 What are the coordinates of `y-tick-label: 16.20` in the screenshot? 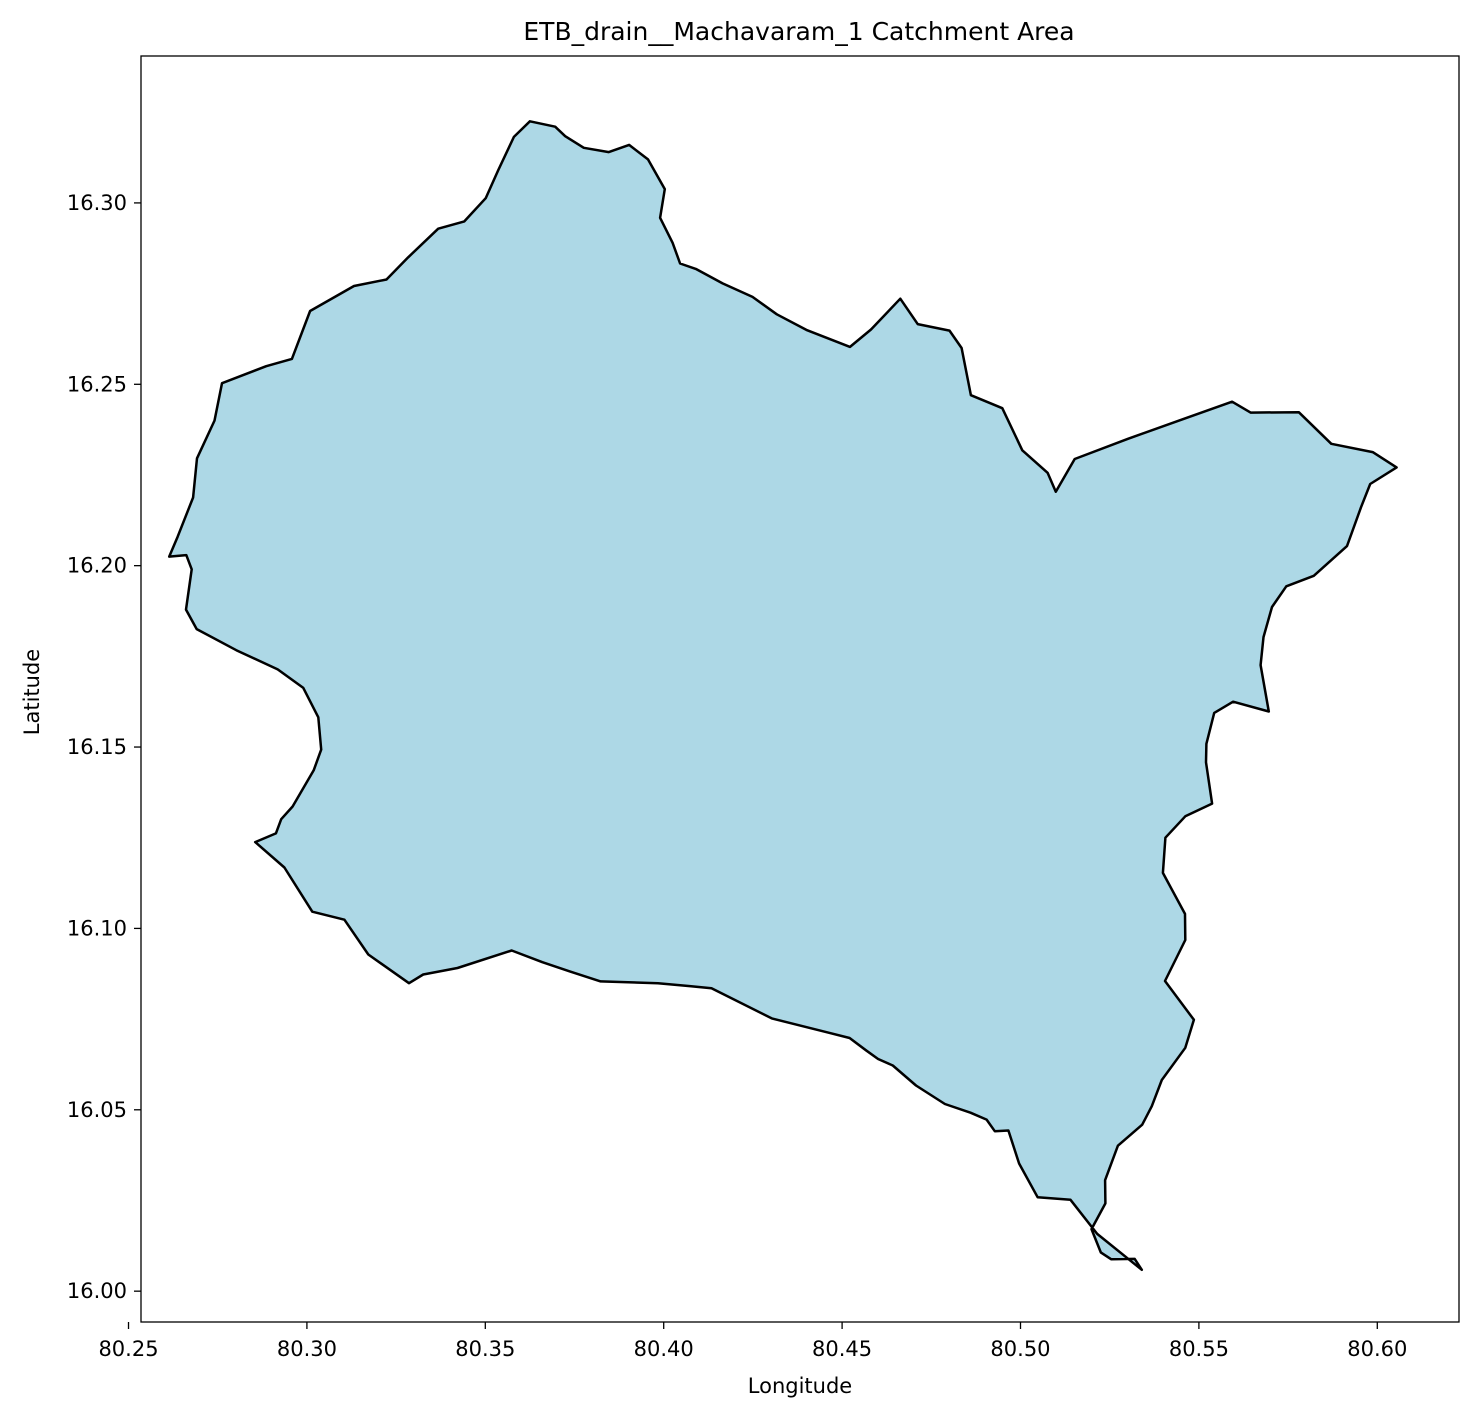 It's located at (97, 566).